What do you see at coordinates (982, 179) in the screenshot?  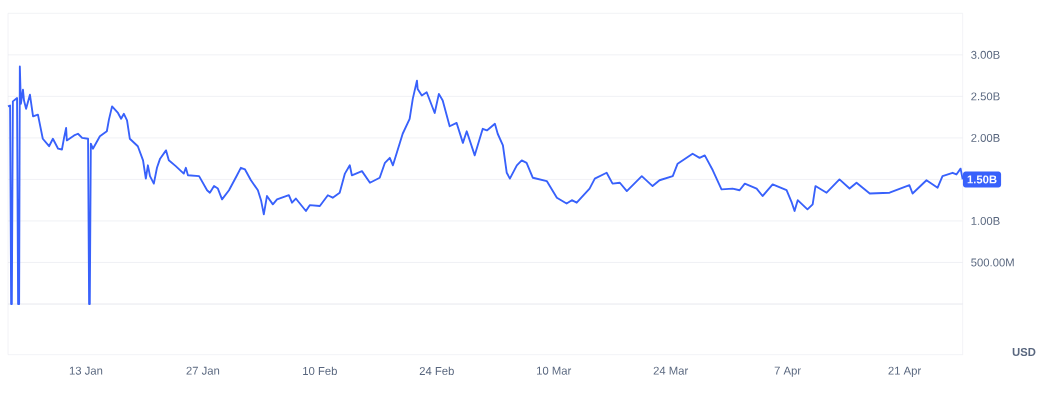 I see `annotation: 1.50B` at bounding box center [982, 179].